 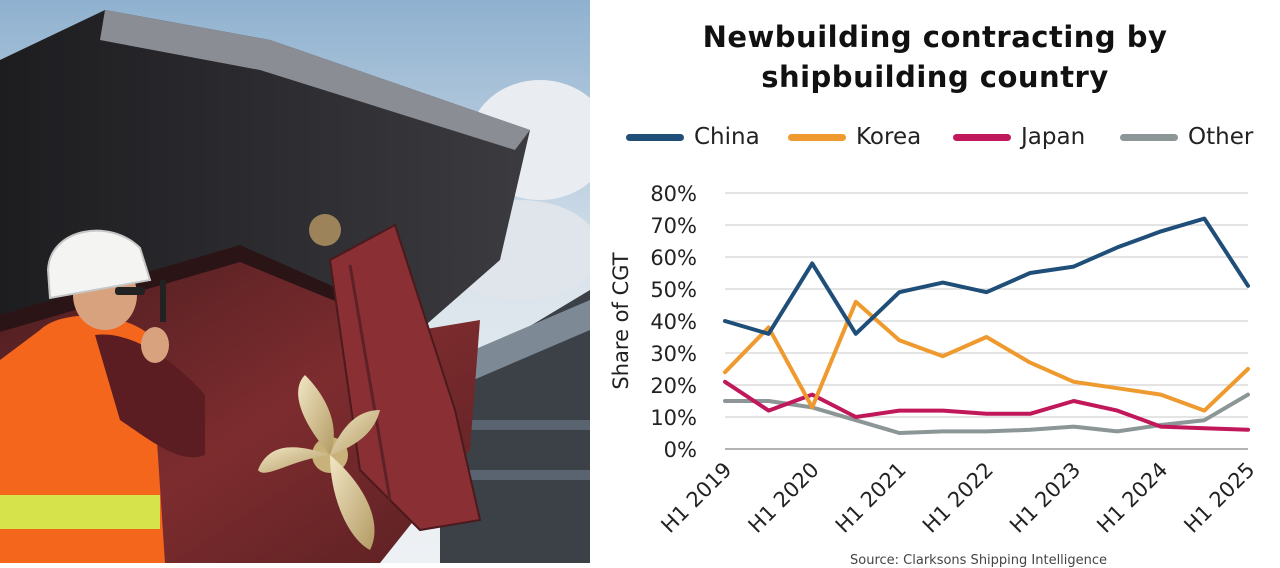 What do you see at coordinates (1149, 137) in the screenshot?
I see `legend-swatch-other` at bounding box center [1149, 137].